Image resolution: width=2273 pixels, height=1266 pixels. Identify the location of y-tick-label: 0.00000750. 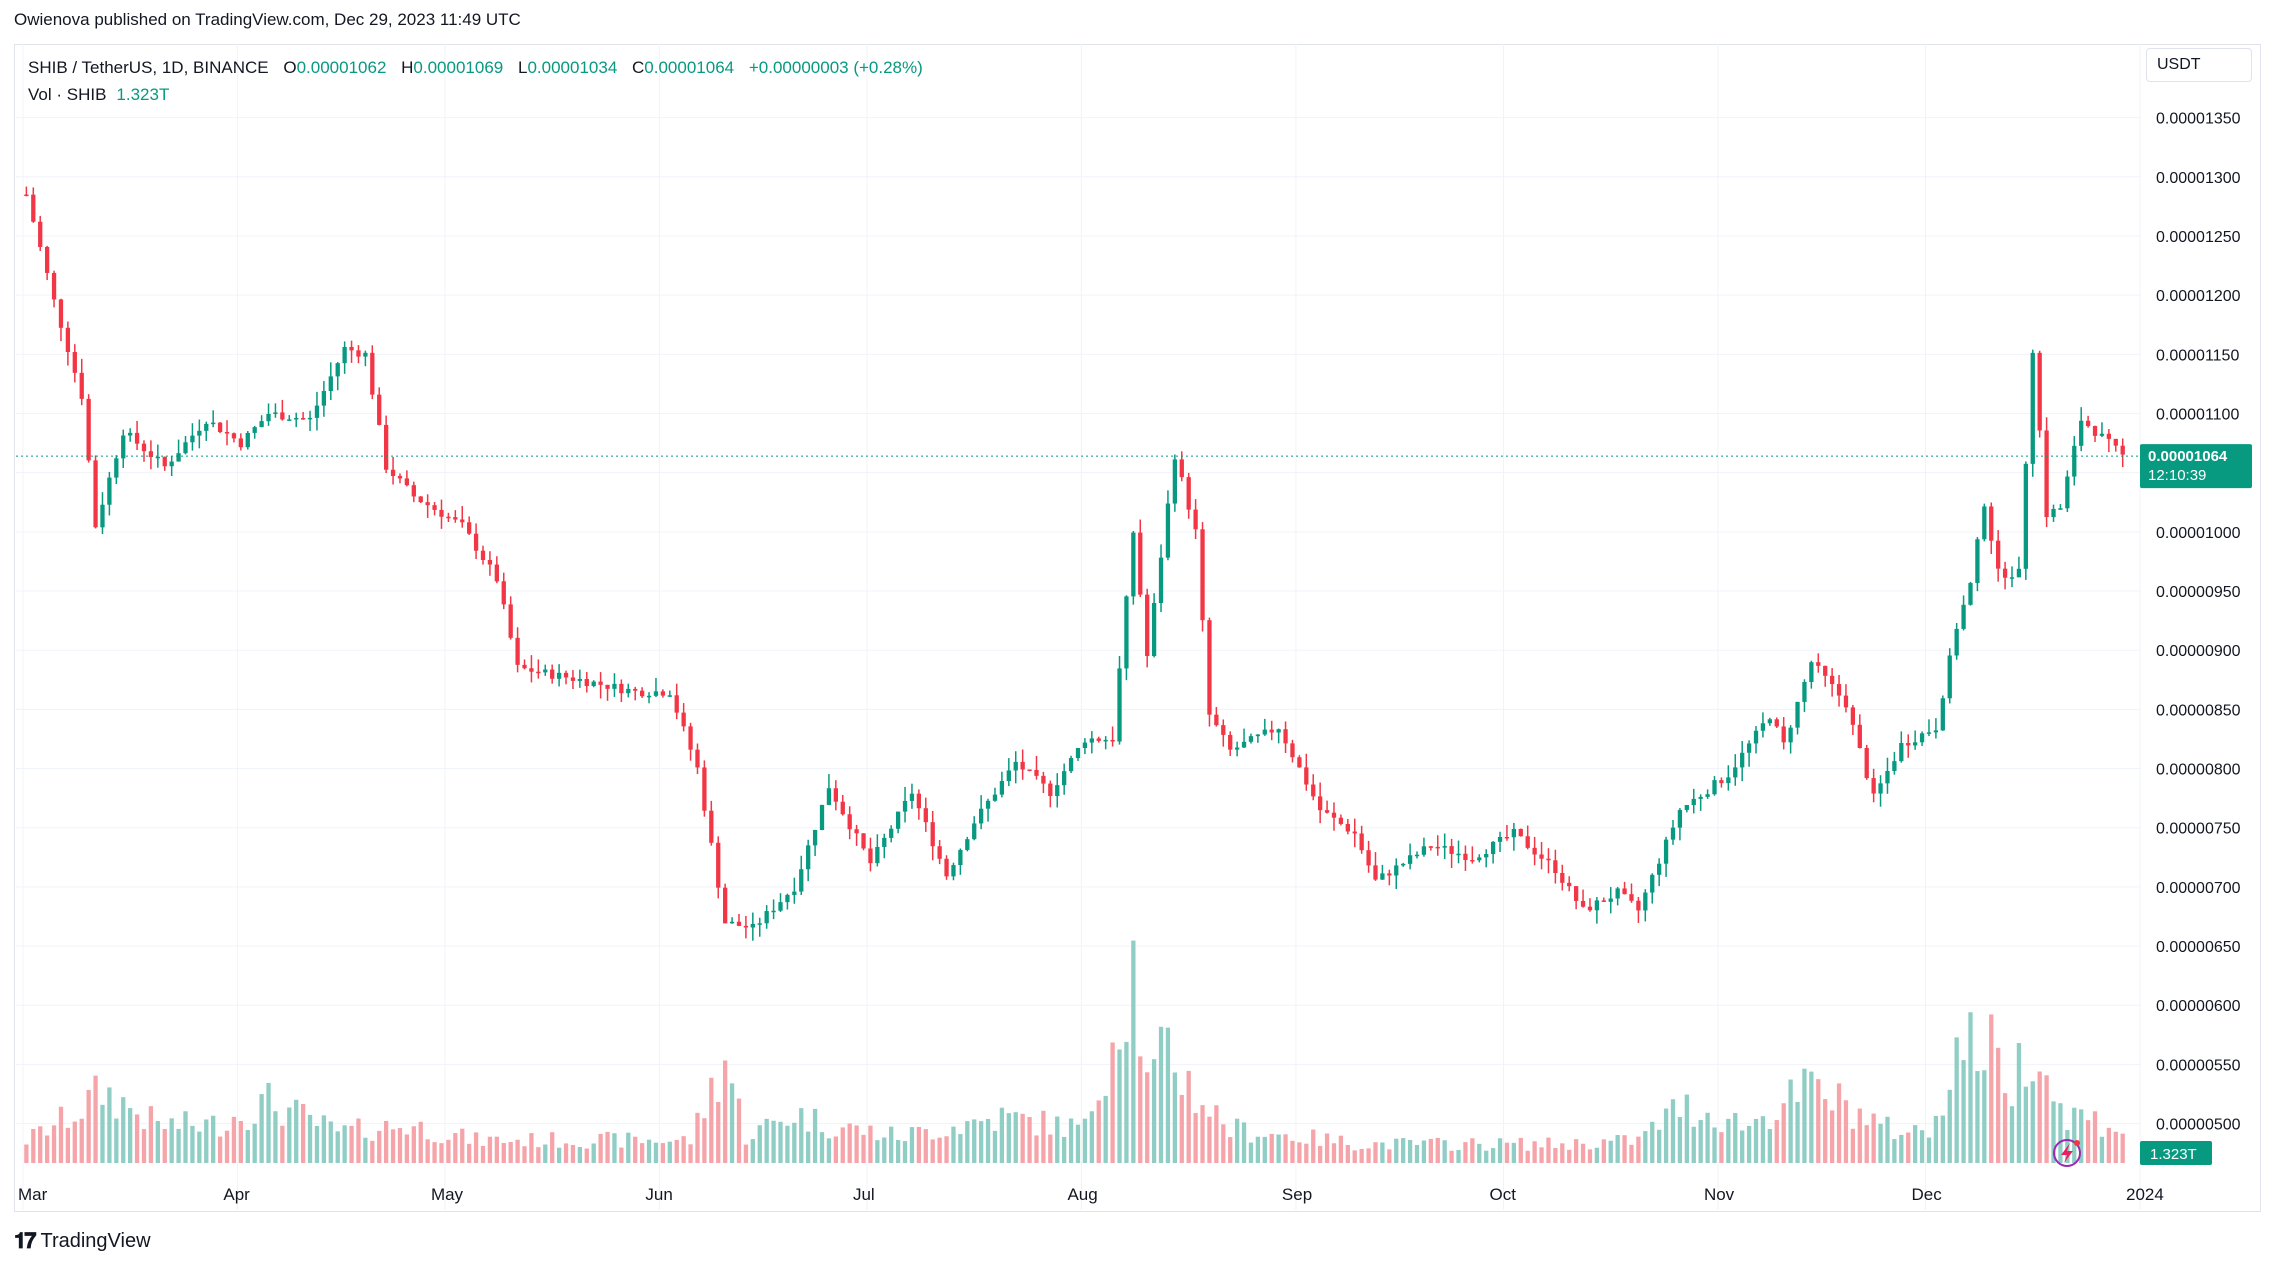
(2198, 829).